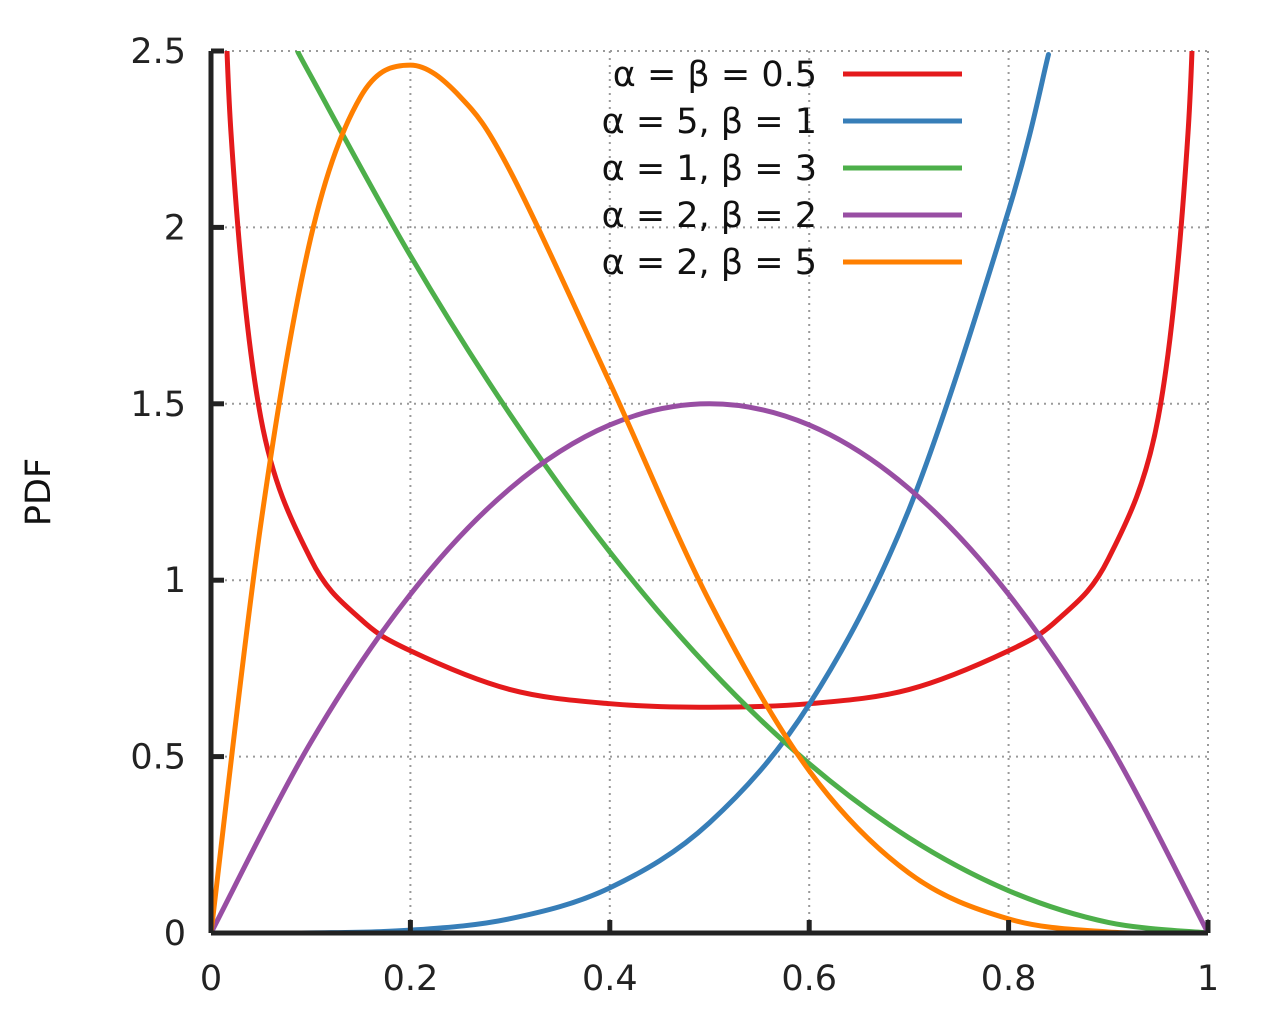  What do you see at coordinates (175, 934) in the screenshot?
I see `y-tick-label: 0` at bounding box center [175, 934].